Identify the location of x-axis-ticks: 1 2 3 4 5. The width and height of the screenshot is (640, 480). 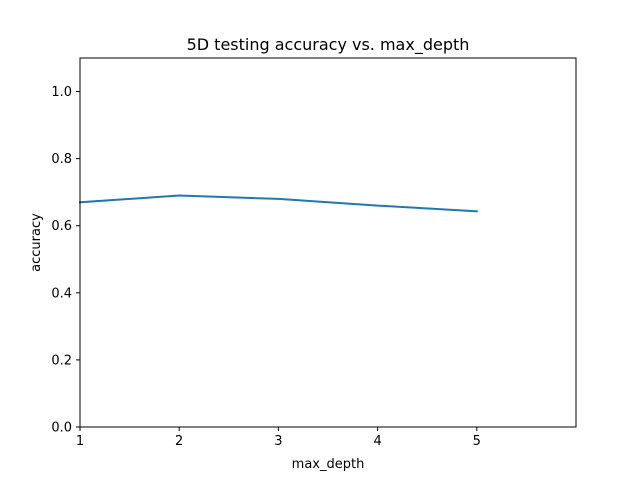
(278, 438).